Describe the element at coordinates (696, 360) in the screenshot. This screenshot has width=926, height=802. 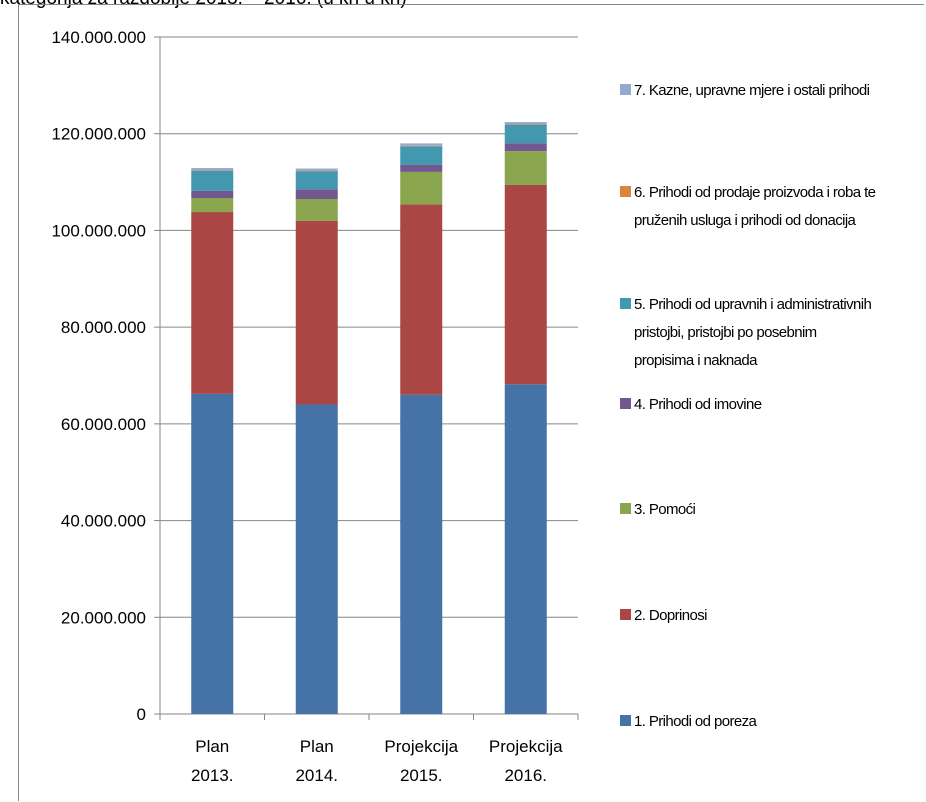
I see `legend-label: propisima i naknada` at that location.